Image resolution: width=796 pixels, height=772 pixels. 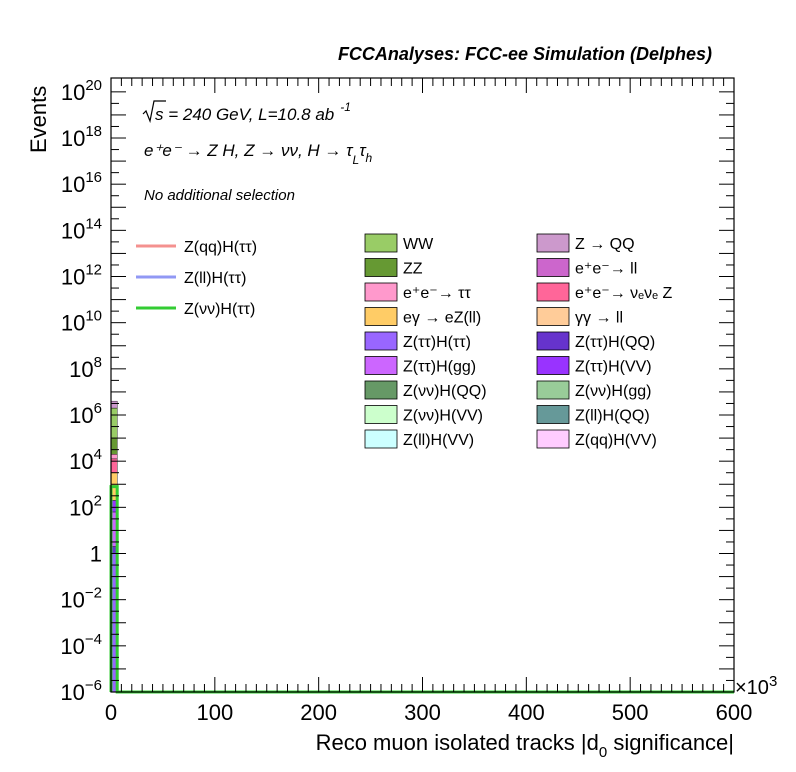 I want to click on background-legend-label: eγ → eZ(ll), so click(x=442, y=318).